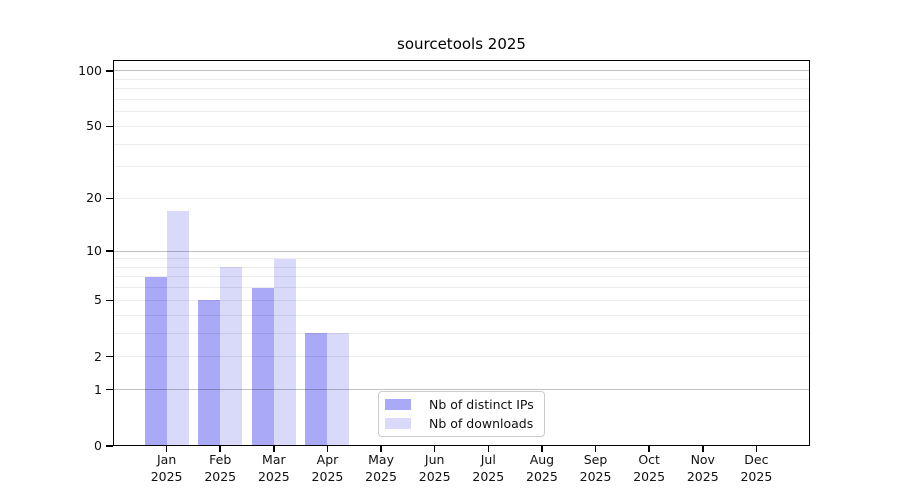 The image size is (900, 500). I want to click on x-axis-tick-label: Apr 2025, so click(327, 468).